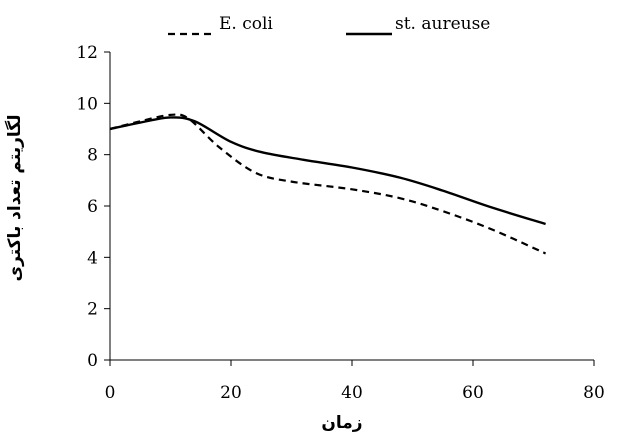  I want to click on y-tick-label: 4, so click(92, 258).